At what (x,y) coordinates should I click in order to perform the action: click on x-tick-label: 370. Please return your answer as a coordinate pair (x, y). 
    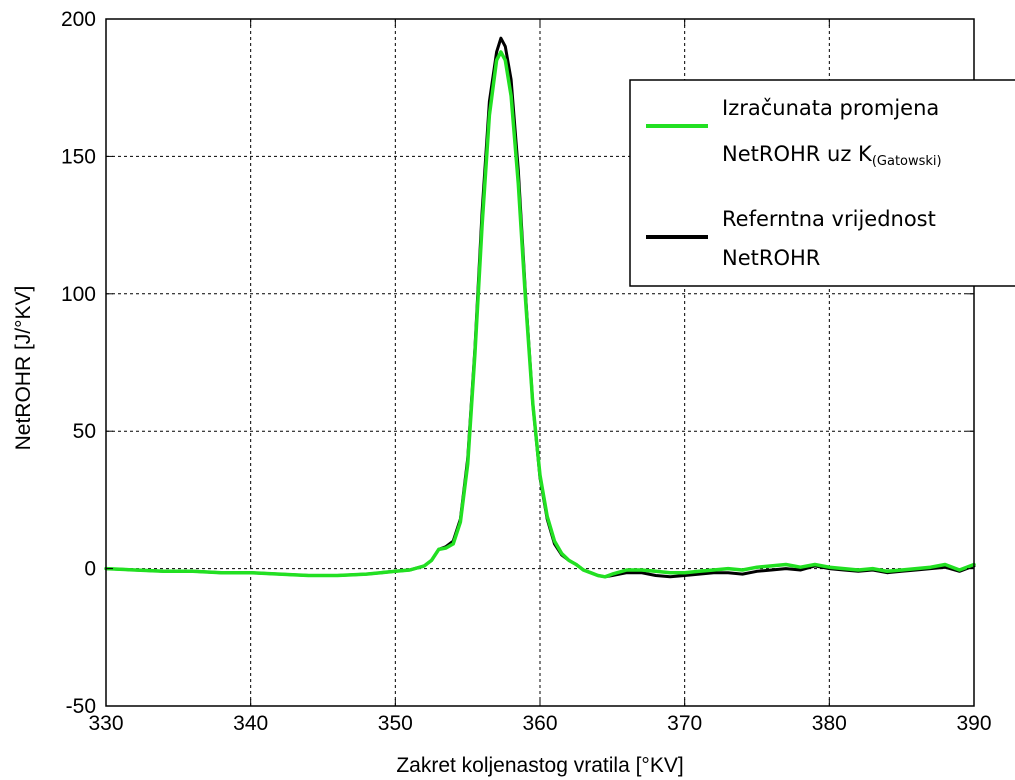
    Looking at the image, I should click on (684, 723).